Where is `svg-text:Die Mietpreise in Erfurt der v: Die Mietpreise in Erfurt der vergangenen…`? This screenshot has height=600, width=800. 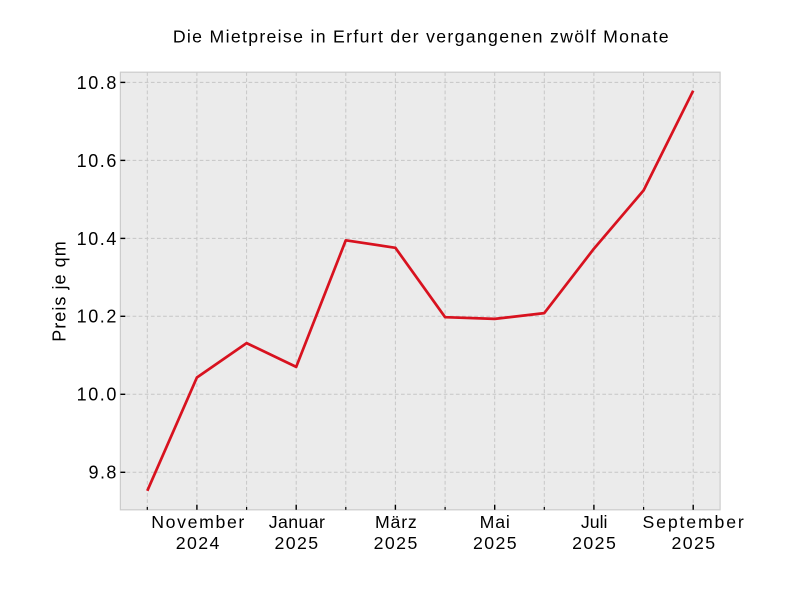
svg-text:Die Mietpreise in Erfurt der v: Die Mietpreise in Erfurt der vergangenen… is located at coordinates (421, 37).